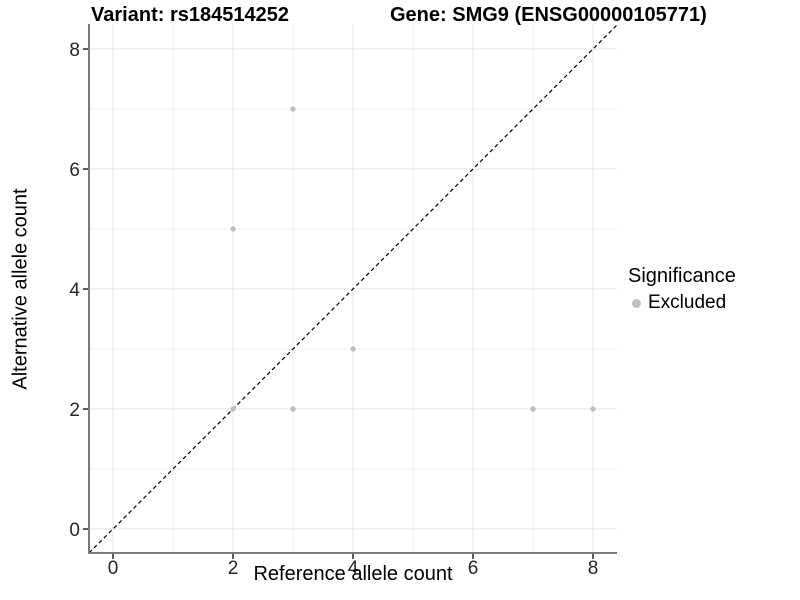  Describe the element at coordinates (20, 289) in the screenshot. I see `y-axis-title: Alternative allele count` at that location.